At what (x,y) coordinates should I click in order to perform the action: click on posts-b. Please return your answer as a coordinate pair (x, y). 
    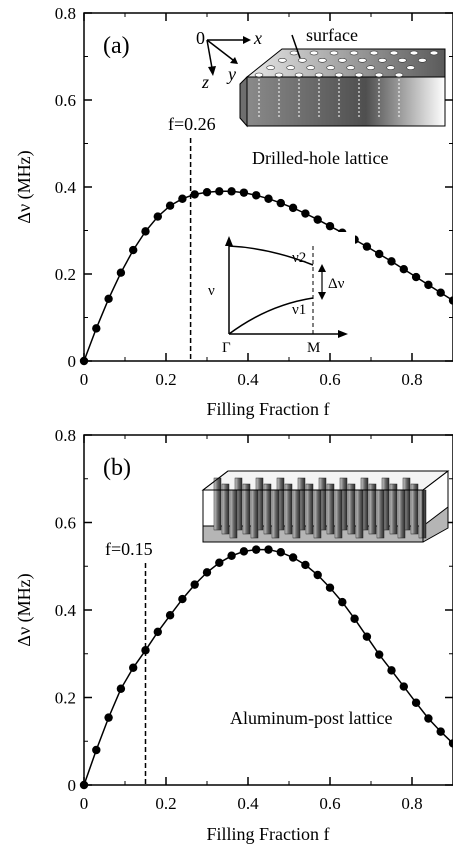
    Looking at the image, I should click on (320, 508).